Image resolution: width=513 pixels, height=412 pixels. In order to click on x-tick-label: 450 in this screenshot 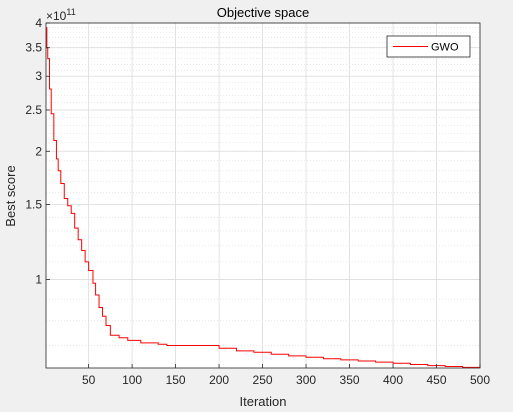, I will do `click(436, 380)`.